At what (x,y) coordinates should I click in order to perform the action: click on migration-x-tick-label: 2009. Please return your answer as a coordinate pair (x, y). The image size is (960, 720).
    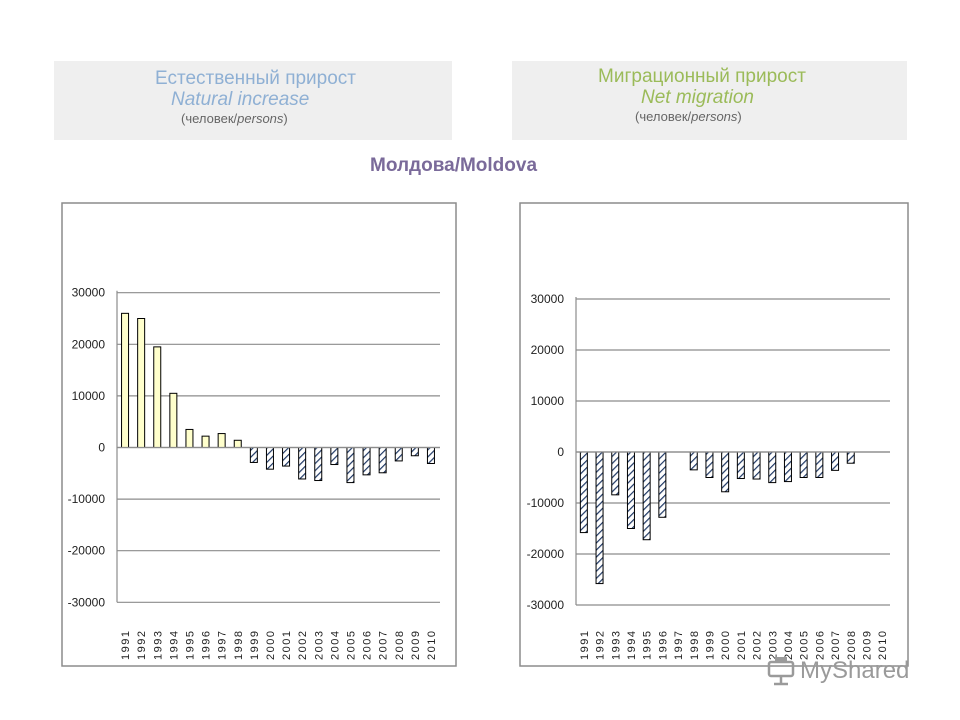
    Looking at the image, I should click on (867, 645).